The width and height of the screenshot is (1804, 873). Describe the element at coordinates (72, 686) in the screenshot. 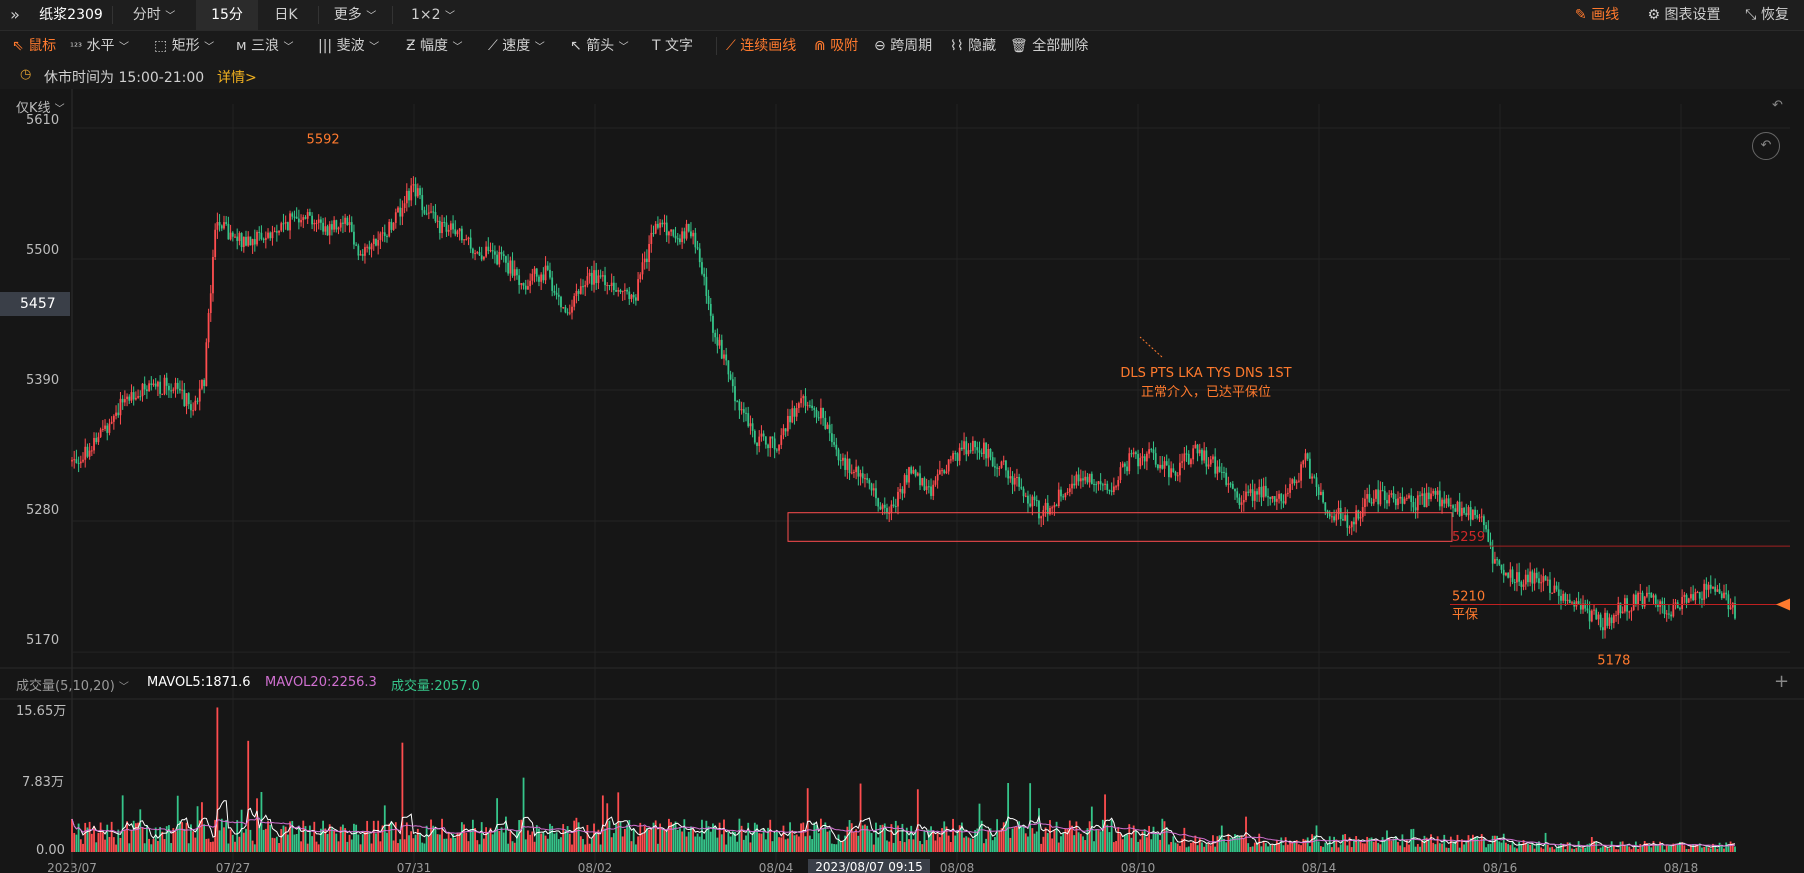

I see `volume-title: 成交量(5,10,20) ﹀` at that location.